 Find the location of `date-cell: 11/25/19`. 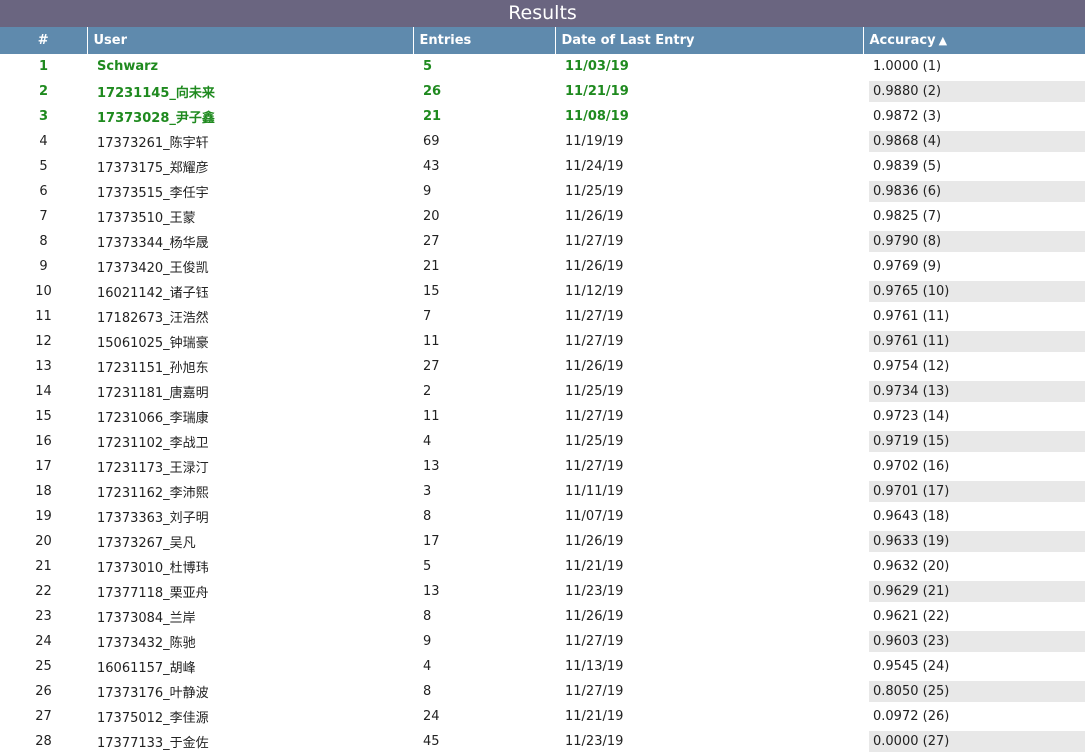

date-cell: 11/25/19 is located at coordinates (594, 391).